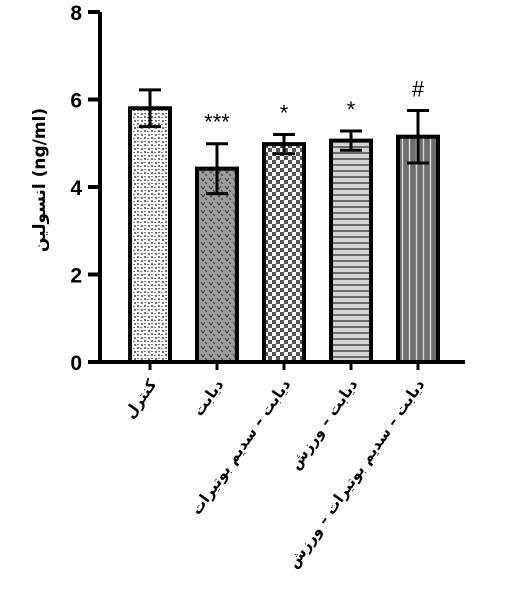  What do you see at coordinates (208, 398) in the screenshot?
I see `category-label-1: دیابت` at bounding box center [208, 398].